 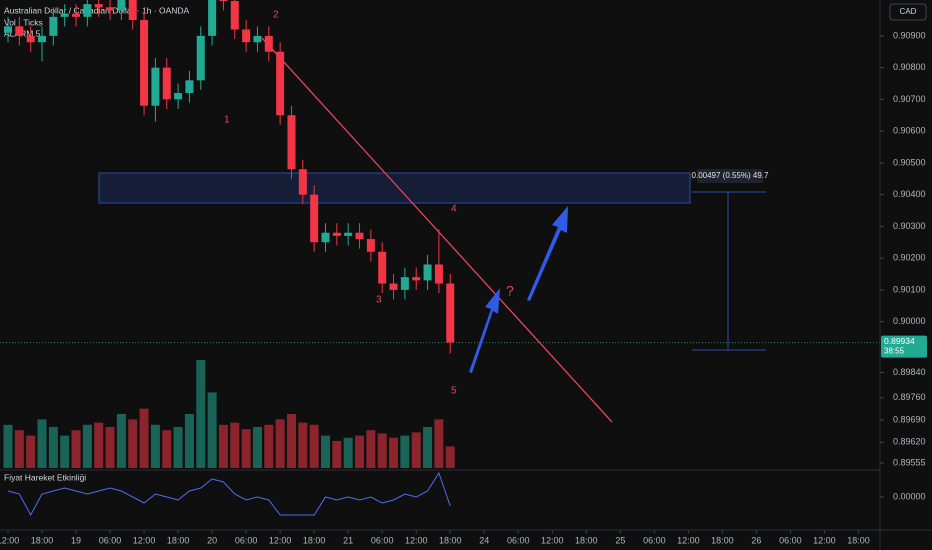 What do you see at coordinates (620, 540) in the screenshot?
I see `x-tick-label: 25` at bounding box center [620, 540].